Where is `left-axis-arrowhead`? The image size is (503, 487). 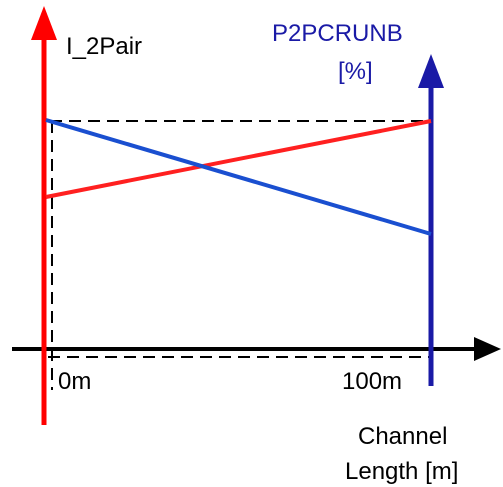
left-axis-arrowhead is located at coordinates (44, 23).